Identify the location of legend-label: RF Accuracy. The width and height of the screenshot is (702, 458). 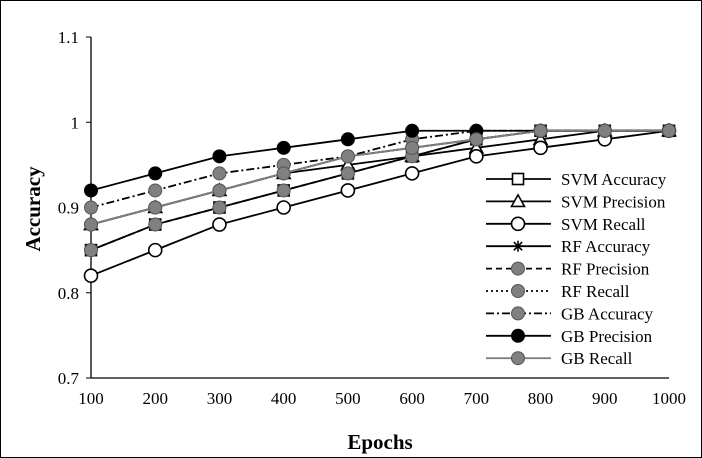
(606, 246).